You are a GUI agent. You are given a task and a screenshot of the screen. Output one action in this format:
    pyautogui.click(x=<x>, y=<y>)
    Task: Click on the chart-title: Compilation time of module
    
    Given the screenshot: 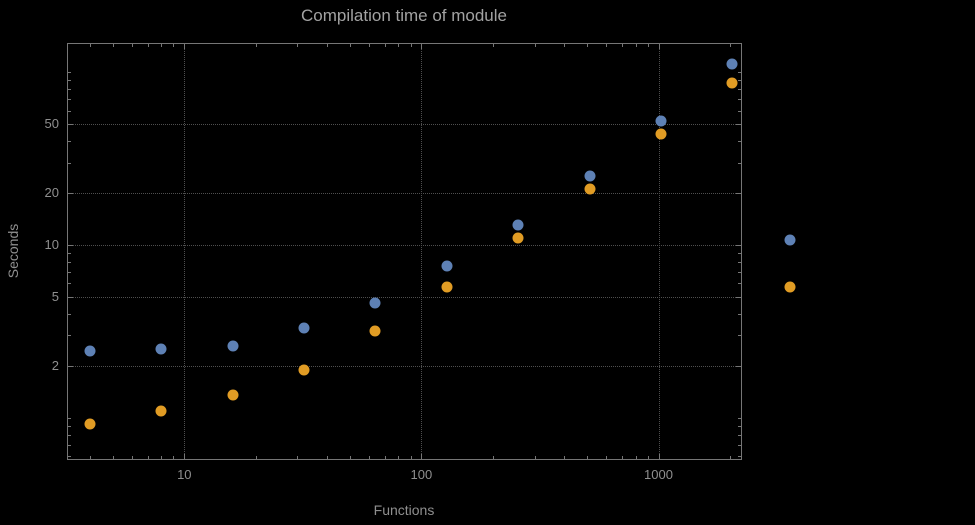 What is the action you would take?
    pyautogui.click(x=404, y=15)
    